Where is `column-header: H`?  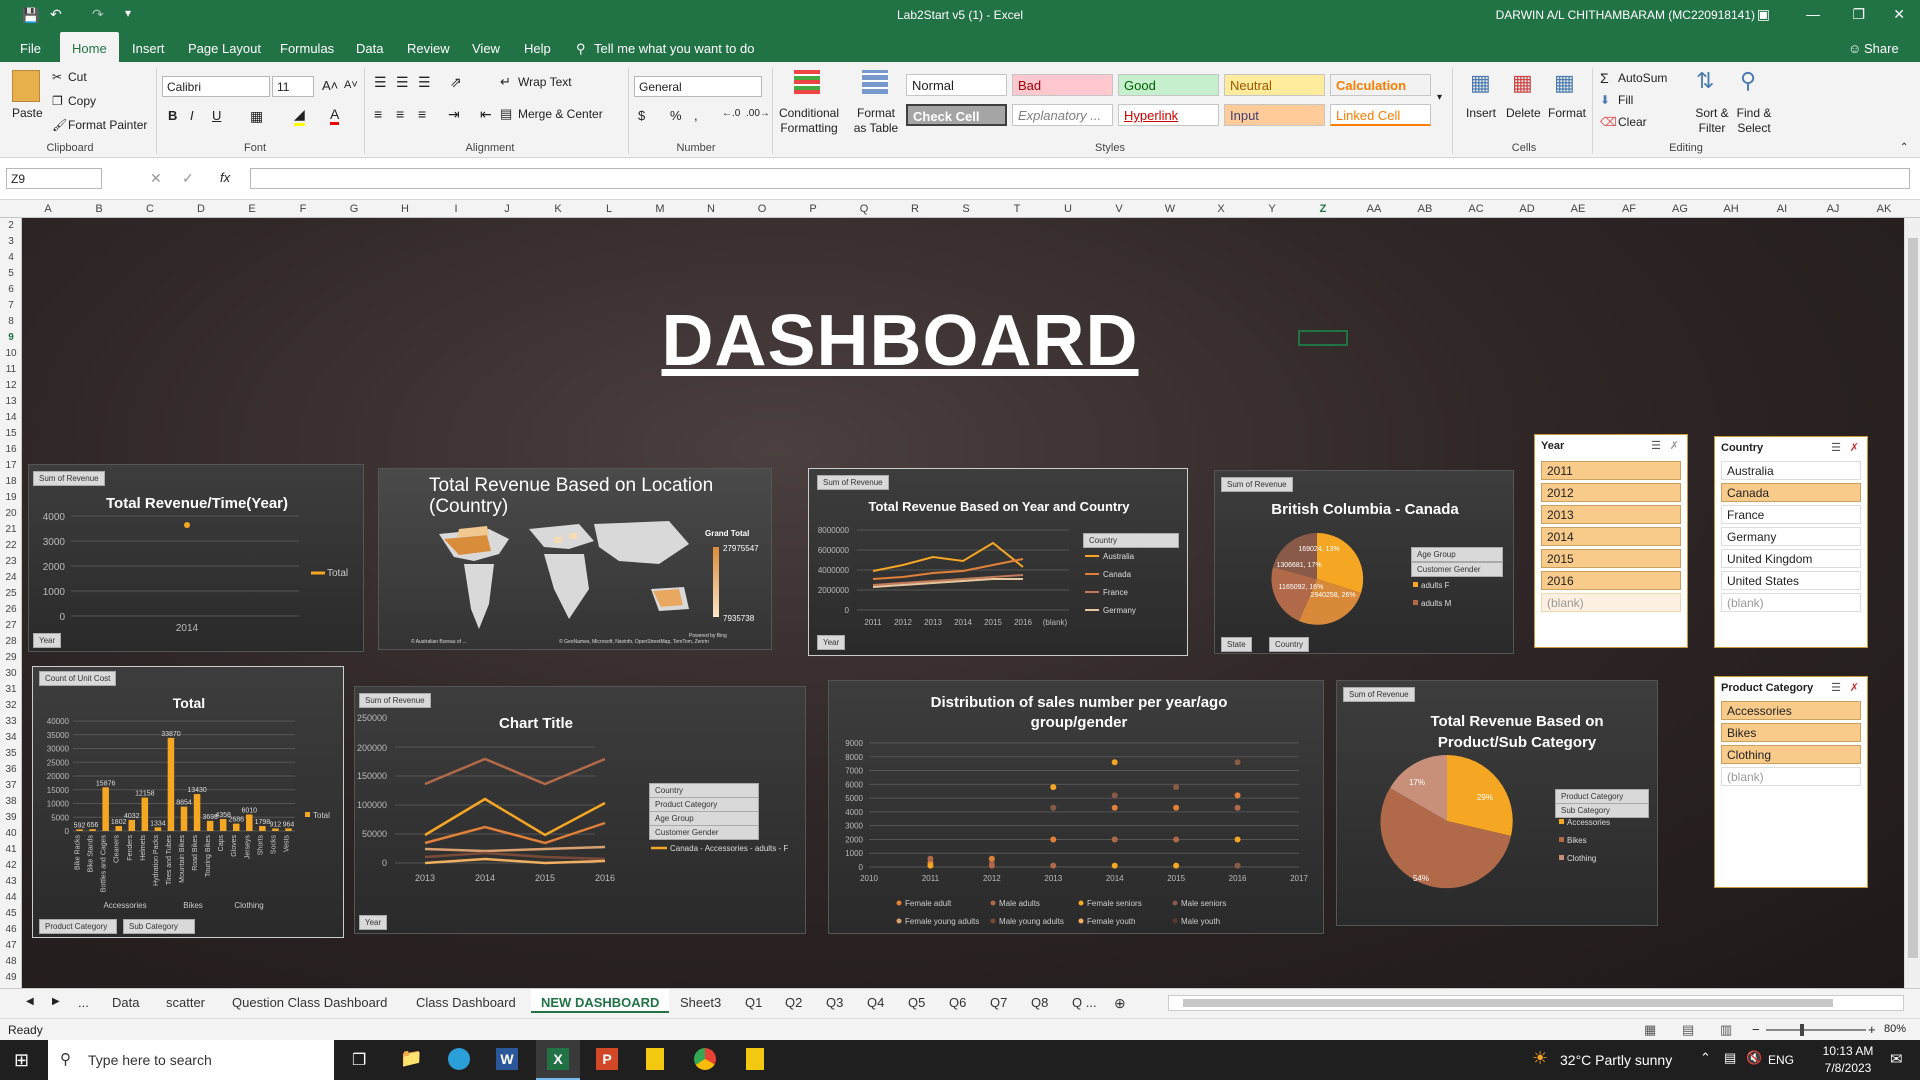
column-header: H is located at coordinates (405, 209).